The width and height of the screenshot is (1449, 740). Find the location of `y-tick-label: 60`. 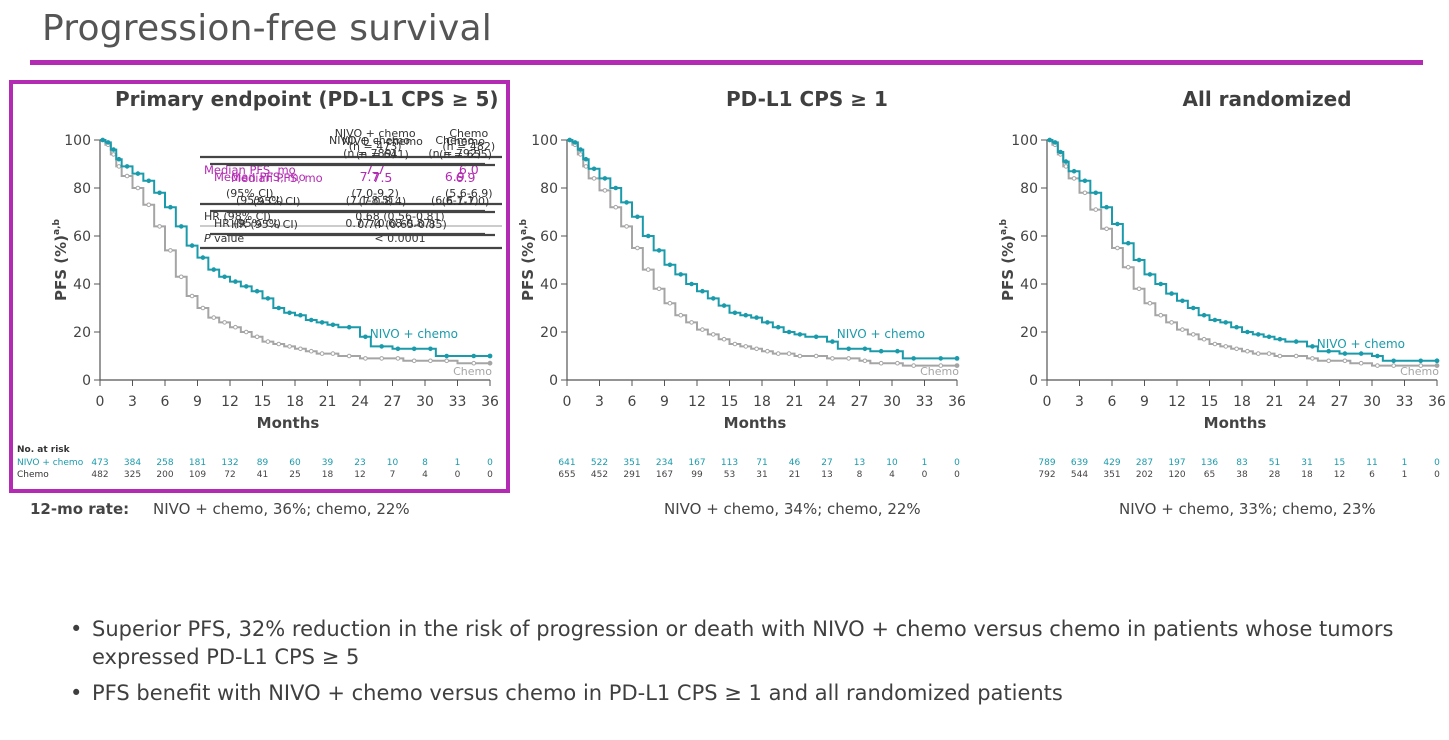

y-tick-label: 60 is located at coordinates (549, 237).